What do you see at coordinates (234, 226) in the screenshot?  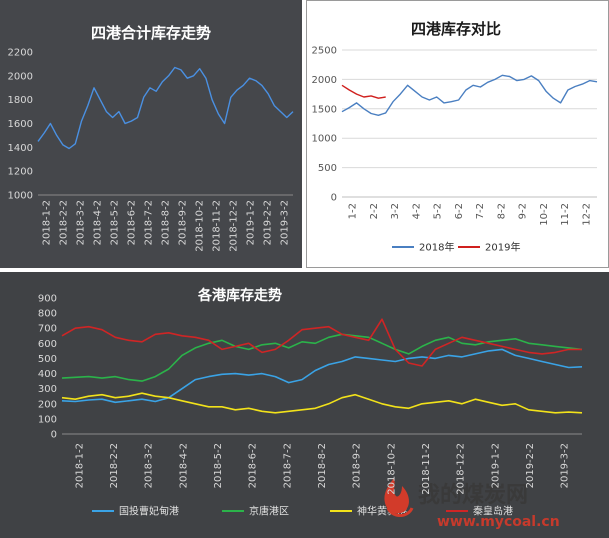 I see `chart1-x-tick-label: 2018-12-2` at bounding box center [234, 226].